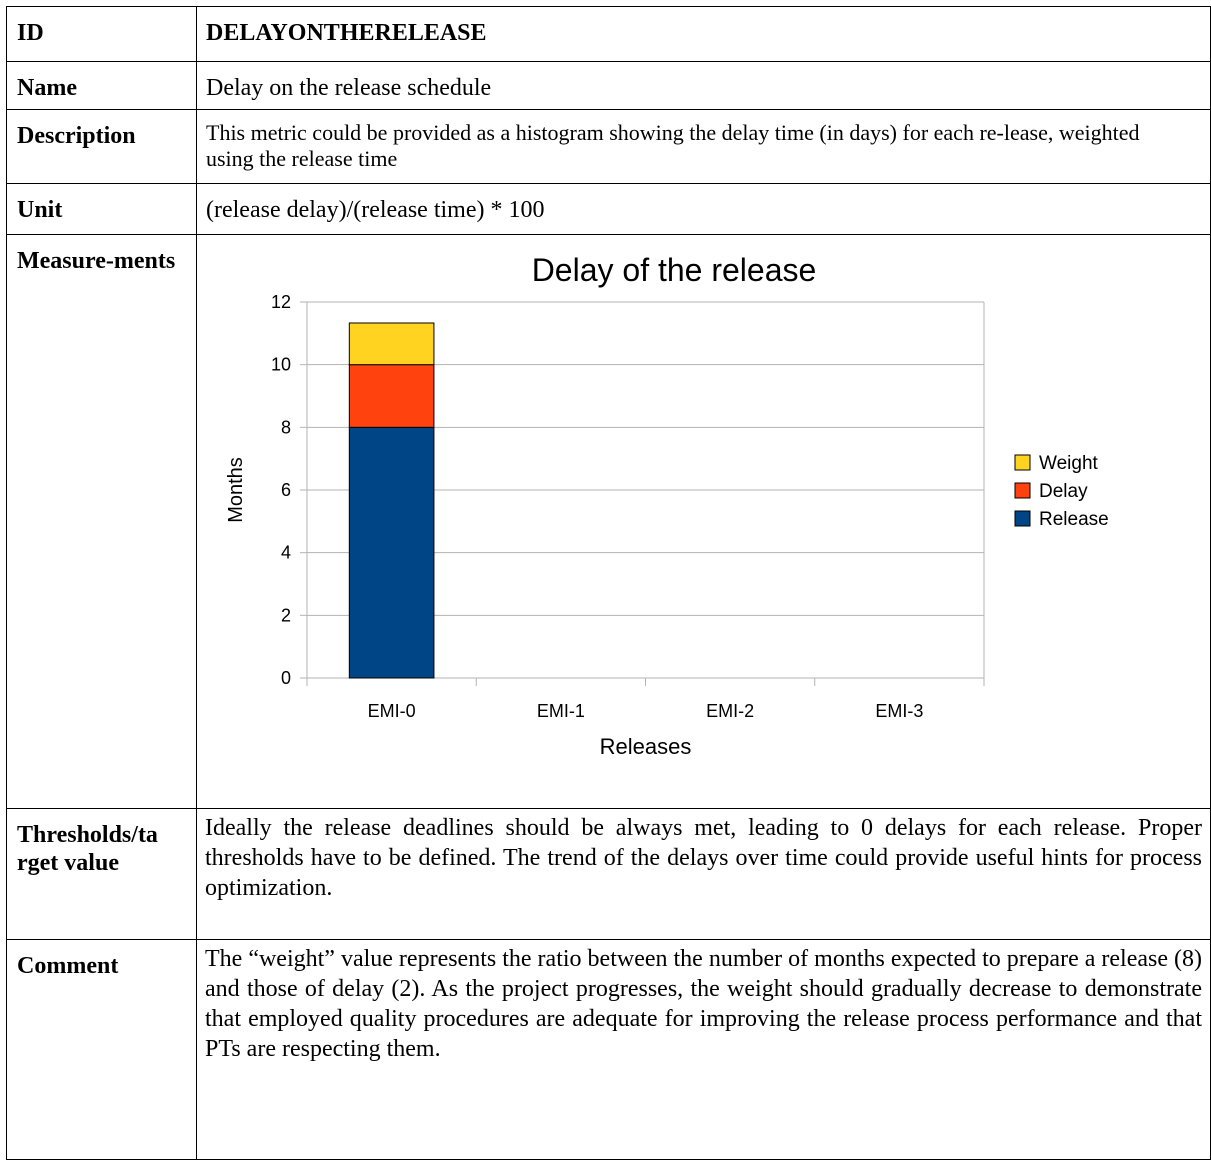 Image resolution: width=1211 pixels, height=1164 pixels. What do you see at coordinates (1074, 519) in the screenshot?
I see `legend-label-release: Release` at bounding box center [1074, 519].